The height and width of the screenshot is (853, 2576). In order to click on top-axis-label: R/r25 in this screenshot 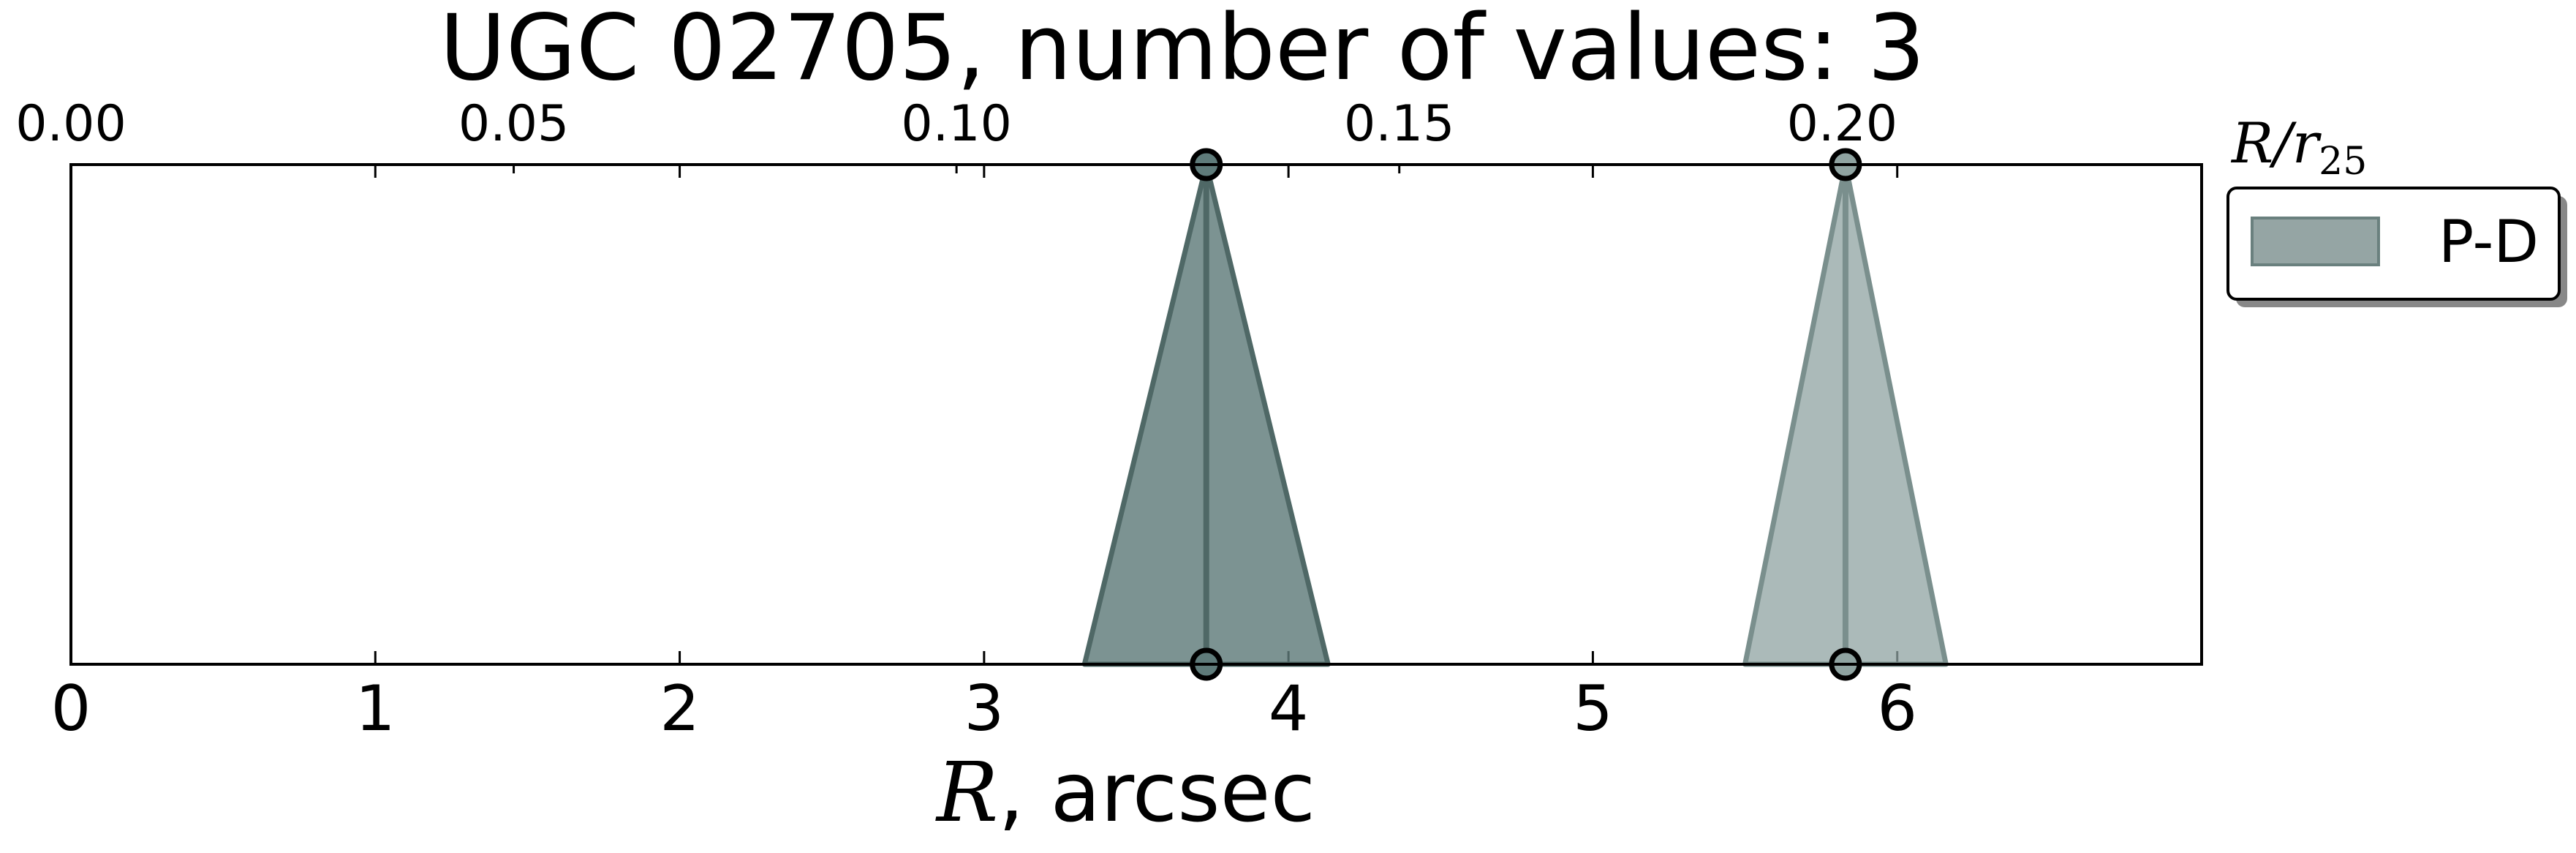, I will do `click(2298, 147)`.